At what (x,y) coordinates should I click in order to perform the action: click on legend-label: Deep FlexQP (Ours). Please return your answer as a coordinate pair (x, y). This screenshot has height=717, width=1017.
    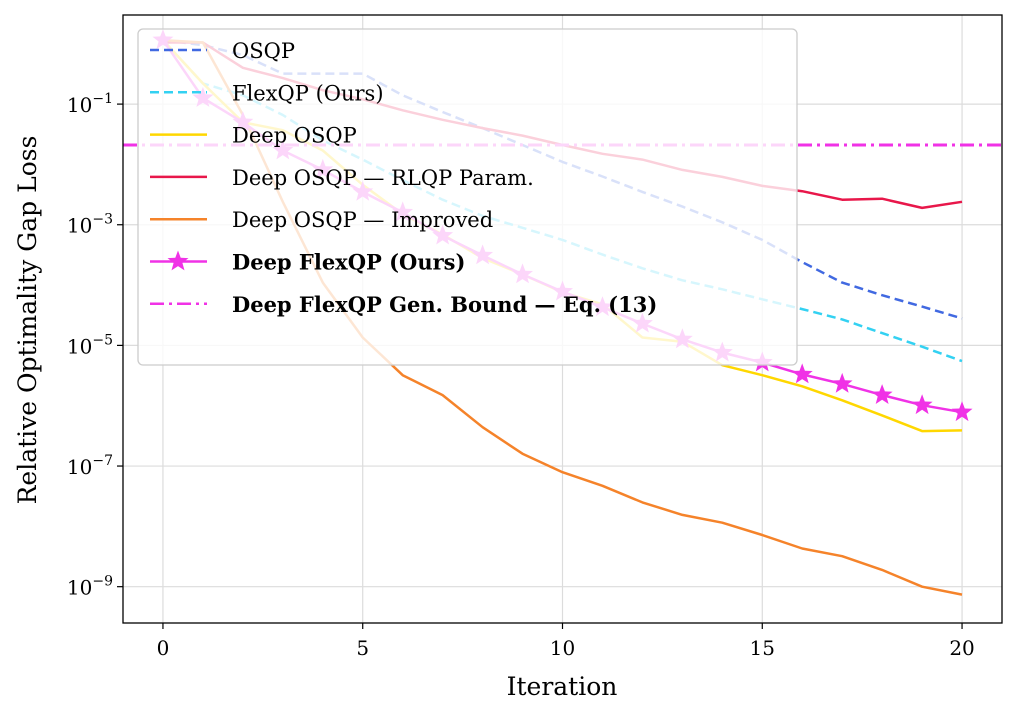
    Looking at the image, I should click on (348, 262).